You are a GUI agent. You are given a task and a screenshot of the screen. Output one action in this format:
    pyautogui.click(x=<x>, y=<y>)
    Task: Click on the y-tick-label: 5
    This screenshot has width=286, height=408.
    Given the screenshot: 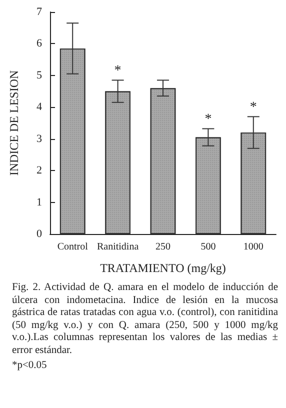 What is the action you would take?
    pyautogui.click(x=39, y=75)
    